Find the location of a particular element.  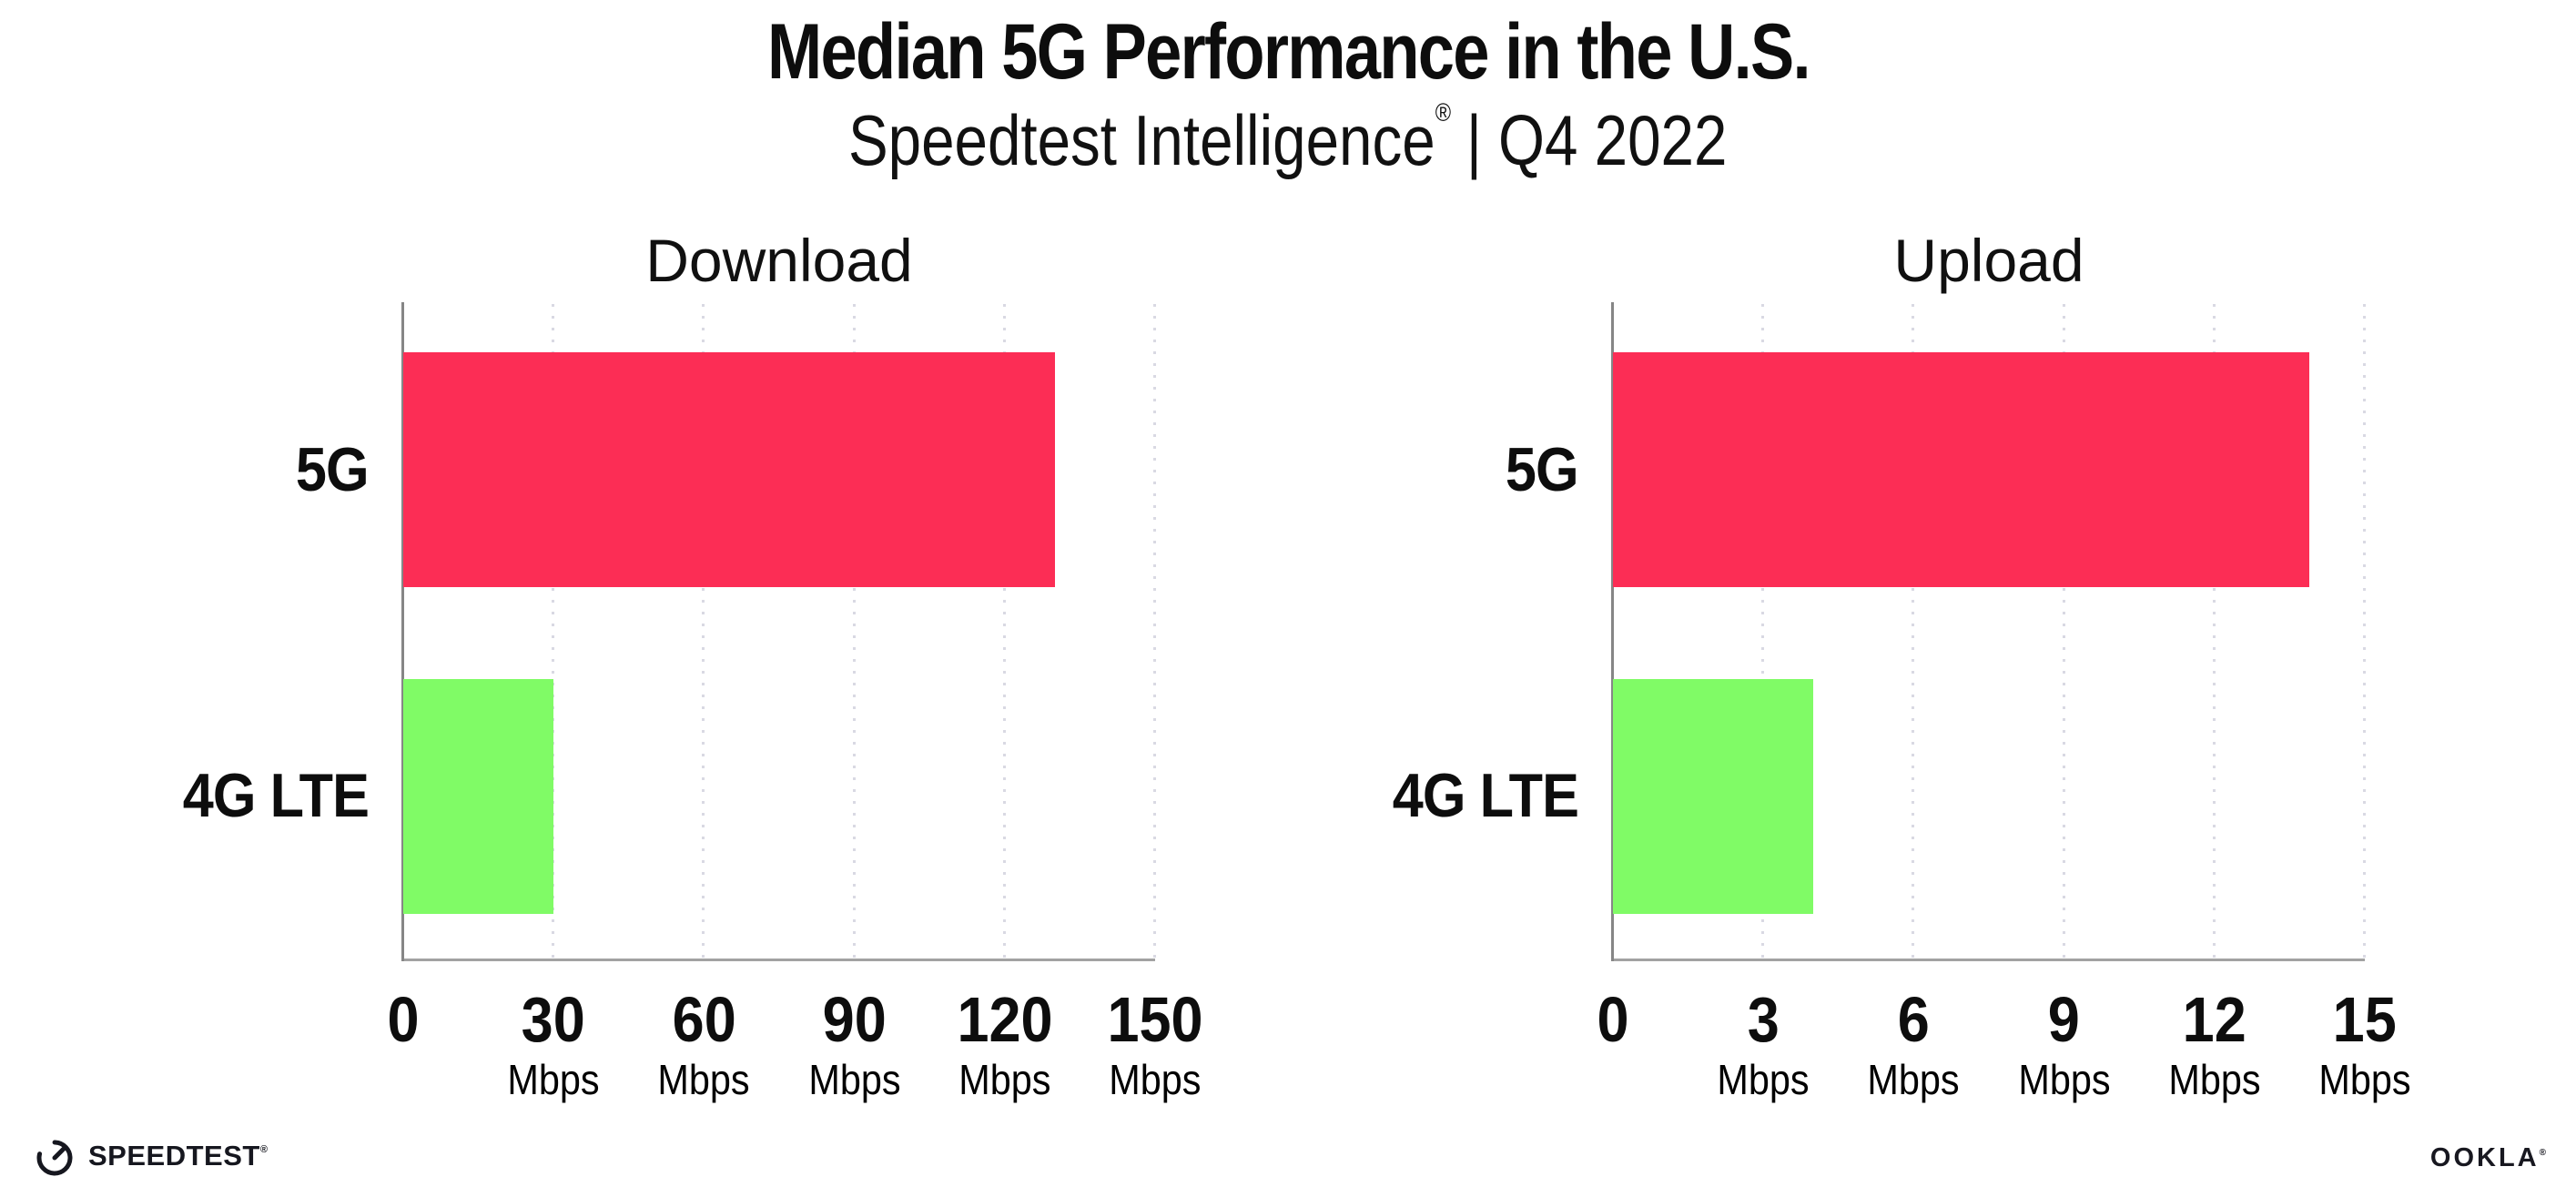

tick-label: 150 Mbps is located at coordinates (1155, 1043).